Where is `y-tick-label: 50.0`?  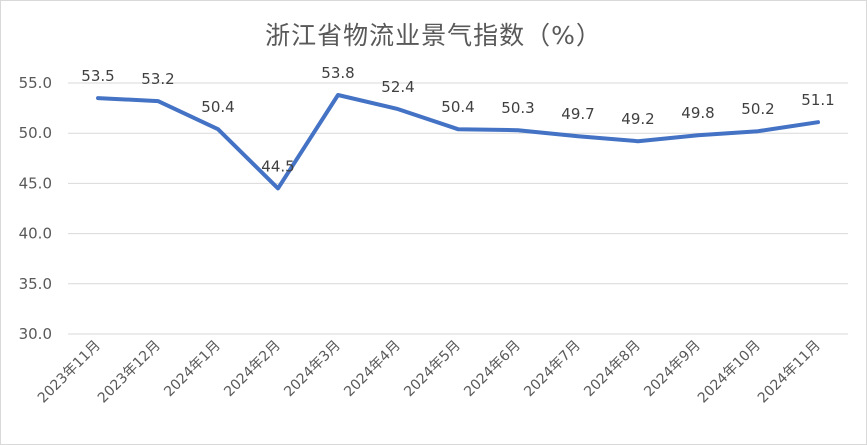
y-tick-label: 50.0 is located at coordinates (35, 133).